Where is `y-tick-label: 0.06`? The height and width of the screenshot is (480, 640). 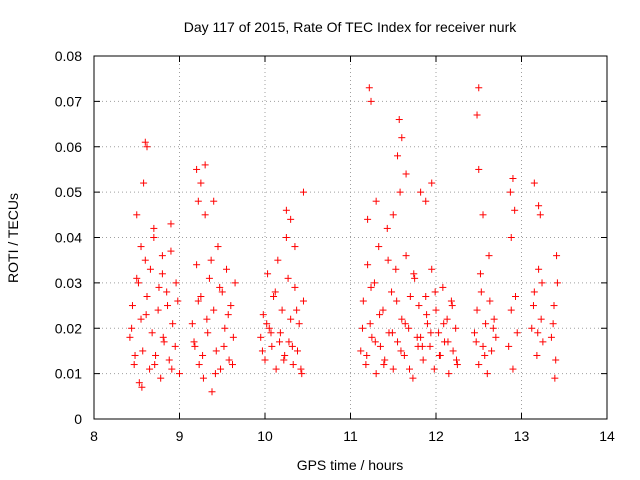 y-tick-label: 0.06 is located at coordinates (68, 147).